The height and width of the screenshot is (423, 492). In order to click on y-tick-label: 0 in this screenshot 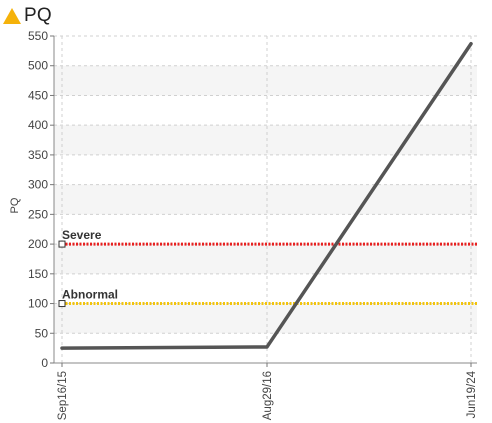, I will do `click(44, 363)`.